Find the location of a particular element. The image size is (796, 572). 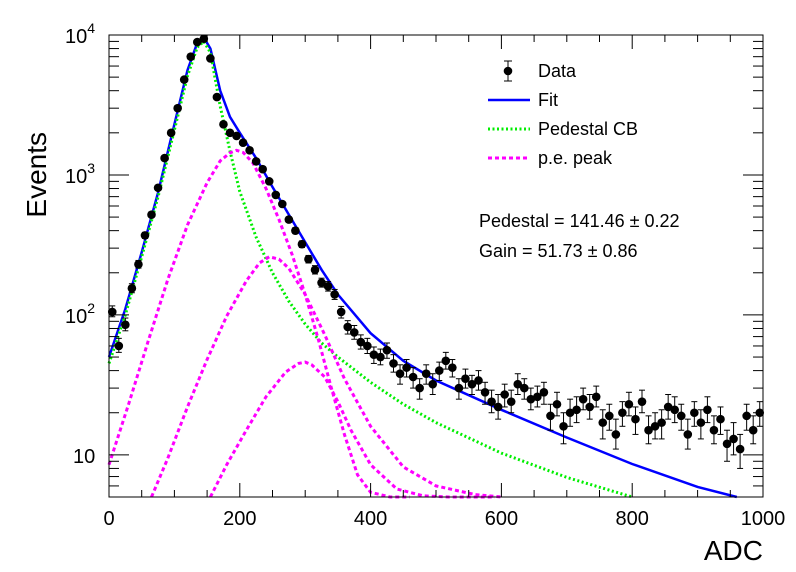

legend-entry: p.e. peak is located at coordinates (550, 158).